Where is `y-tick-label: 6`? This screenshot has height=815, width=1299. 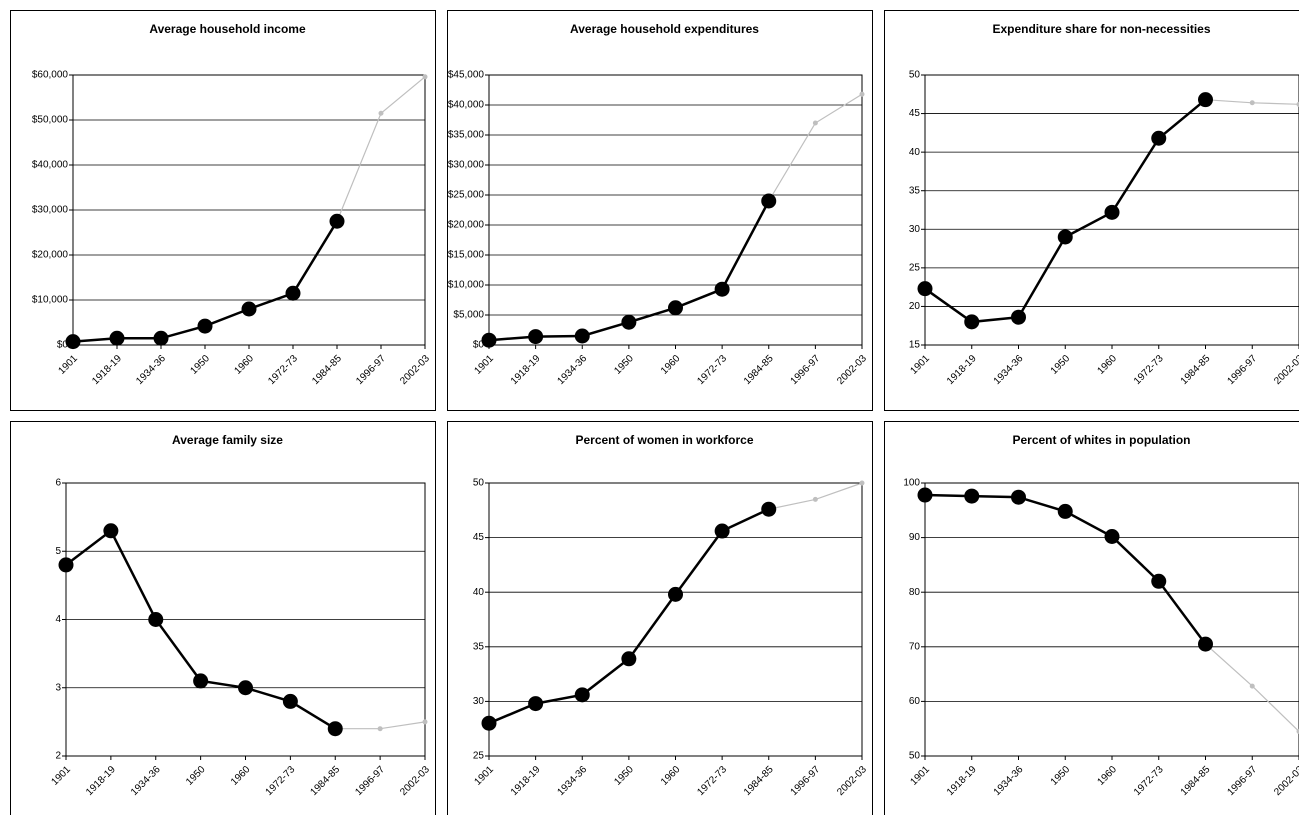 y-tick-label: 6 is located at coordinates (58, 483).